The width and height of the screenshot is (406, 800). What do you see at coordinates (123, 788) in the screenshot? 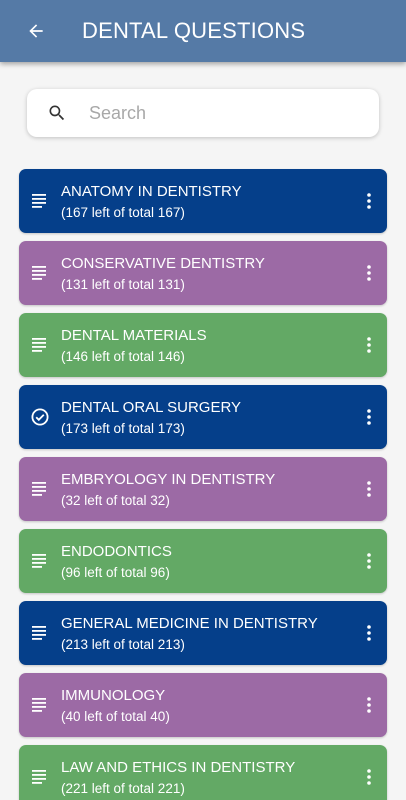
I see `item-count: (221 left of total 221)` at bounding box center [123, 788].